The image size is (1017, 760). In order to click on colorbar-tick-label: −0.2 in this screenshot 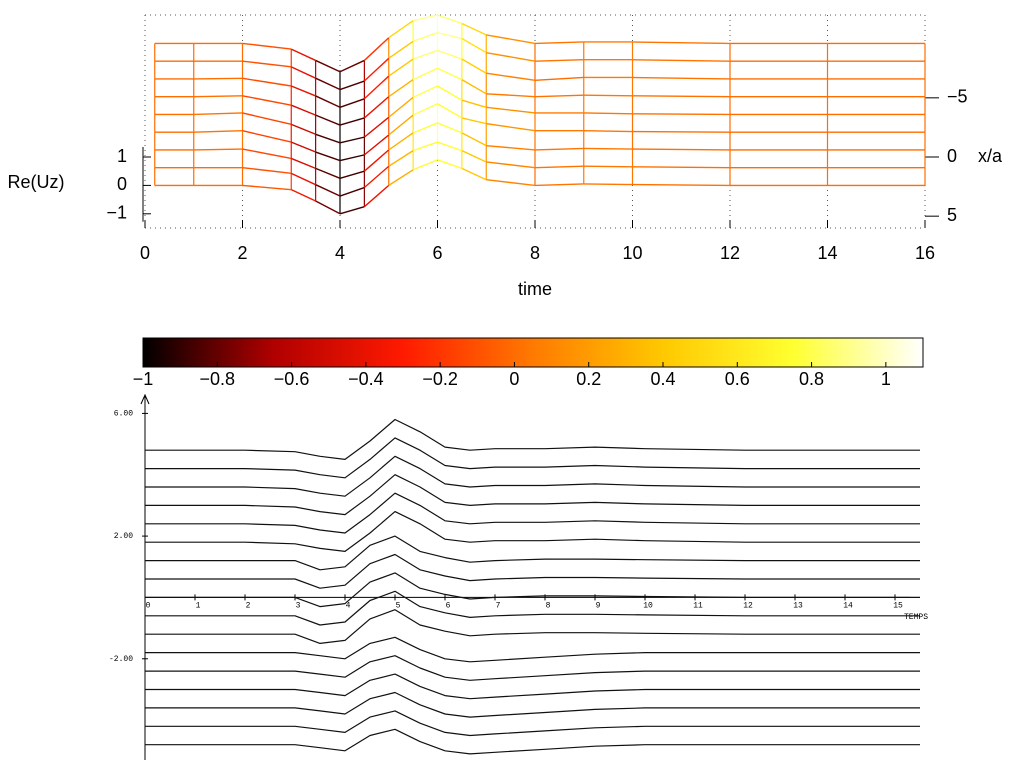, I will do `click(440, 379)`.